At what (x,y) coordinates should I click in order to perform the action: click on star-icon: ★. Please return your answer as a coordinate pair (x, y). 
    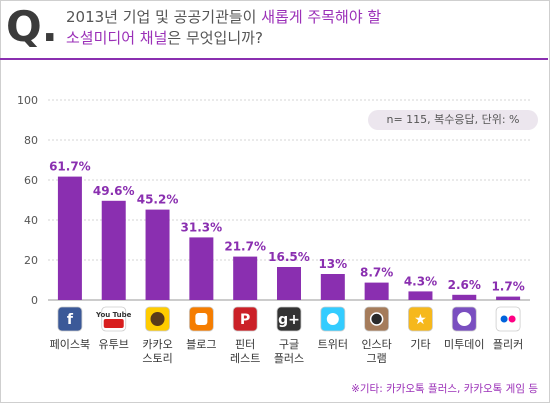
    Looking at the image, I should click on (420, 319).